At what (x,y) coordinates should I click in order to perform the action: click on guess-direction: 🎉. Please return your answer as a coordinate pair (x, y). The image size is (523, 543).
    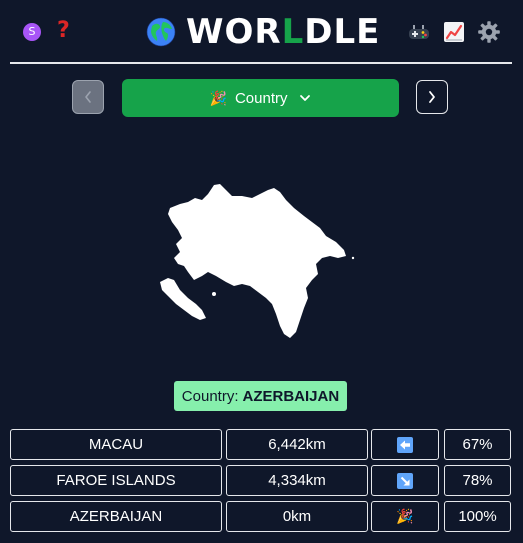
    Looking at the image, I should click on (405, 516).